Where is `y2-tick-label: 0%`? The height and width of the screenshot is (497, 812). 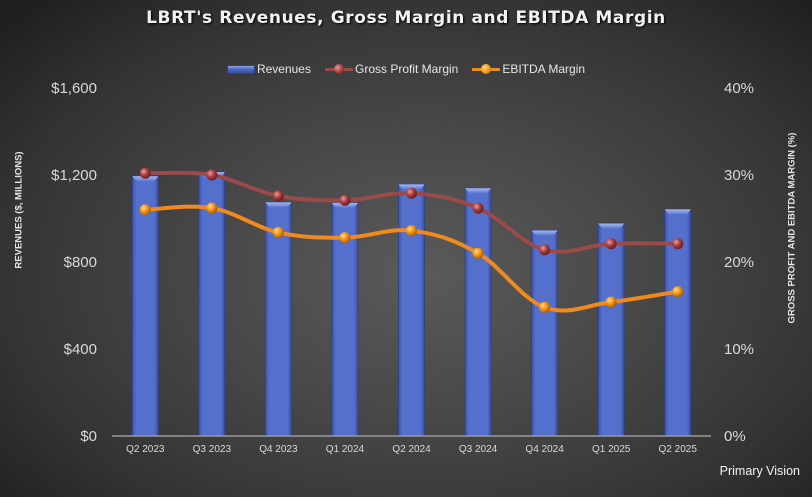
y2-tick-label: 0% is located at coordinates (735, 436).